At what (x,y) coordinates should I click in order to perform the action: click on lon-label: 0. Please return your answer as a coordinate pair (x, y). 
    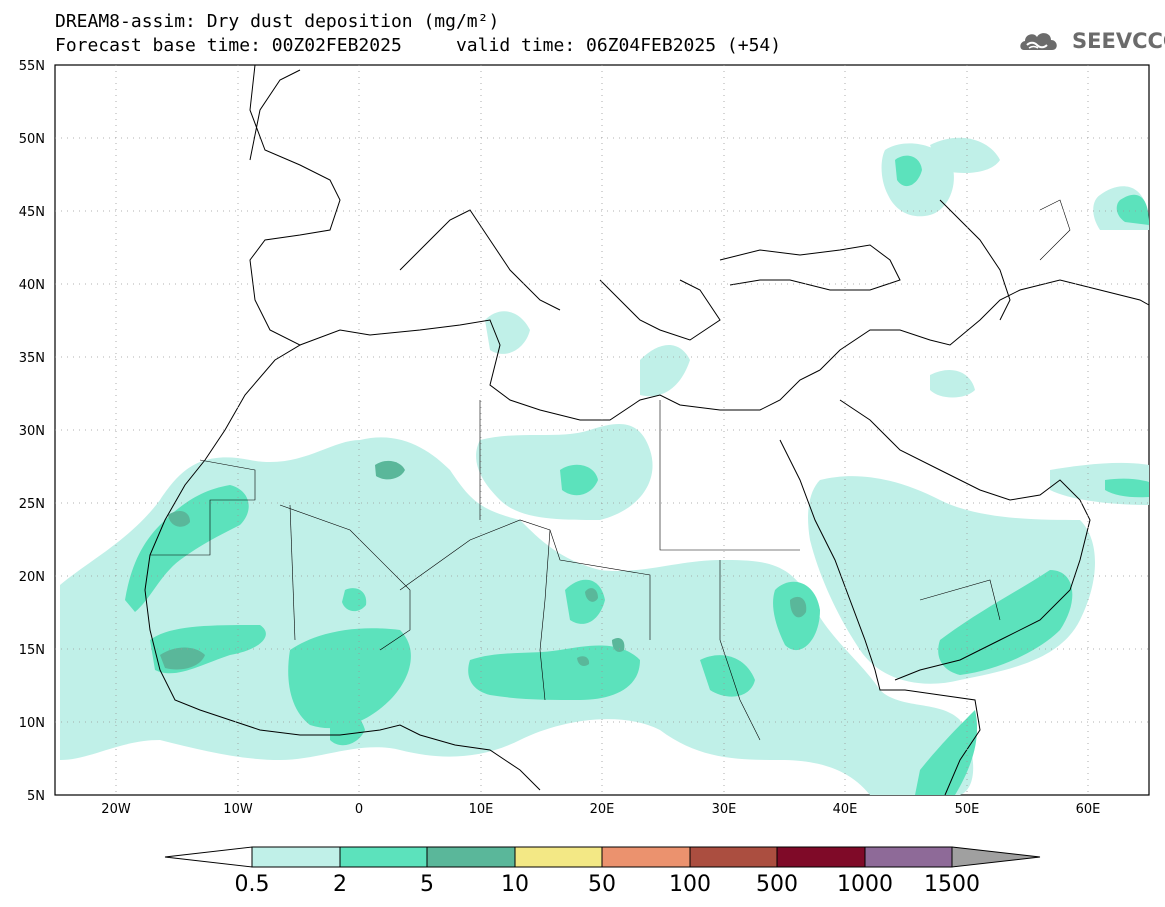
    Looking at the image, I should click on (359, 809).